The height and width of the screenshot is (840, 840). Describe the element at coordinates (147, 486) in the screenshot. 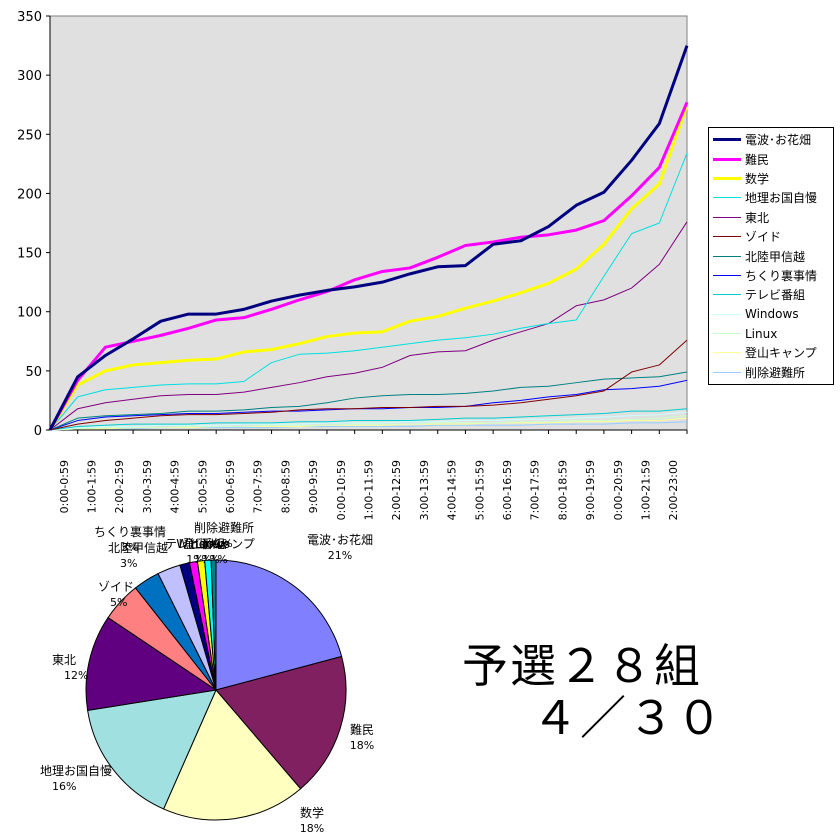

I see `x-tick-label: 3:00-3:59` at that location.